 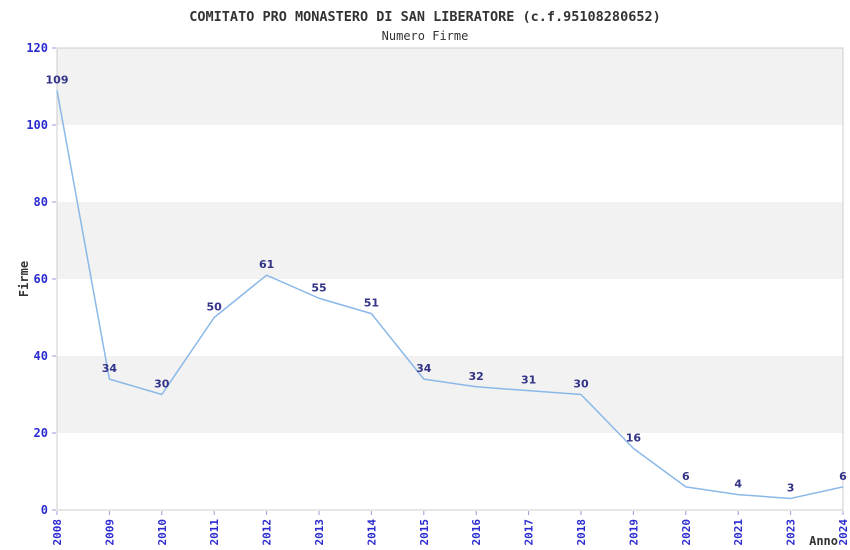 What do you see at coordinates (41, 356) in the screenshot?
I see `y-tick-label: 40` at bounding box center [41, 356].